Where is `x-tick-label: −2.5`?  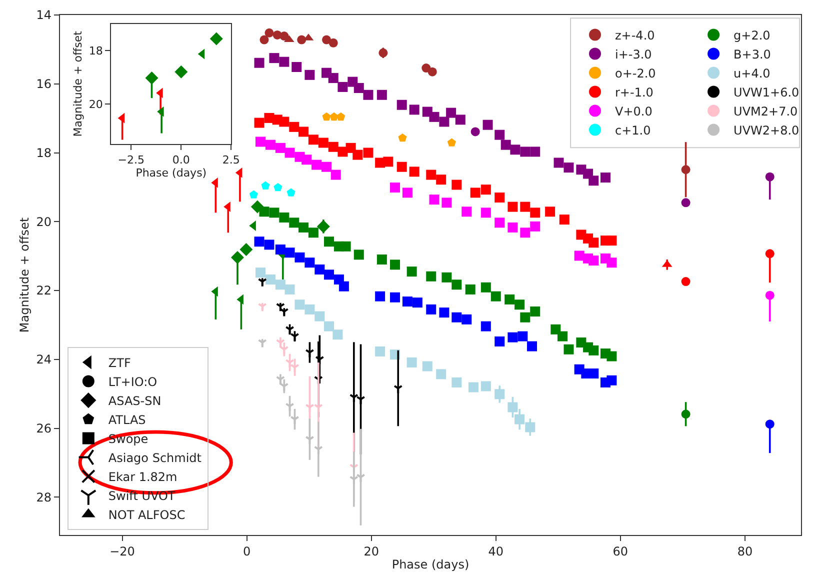
x-tick-label: −2.5 is located at coordinates (131, 159).